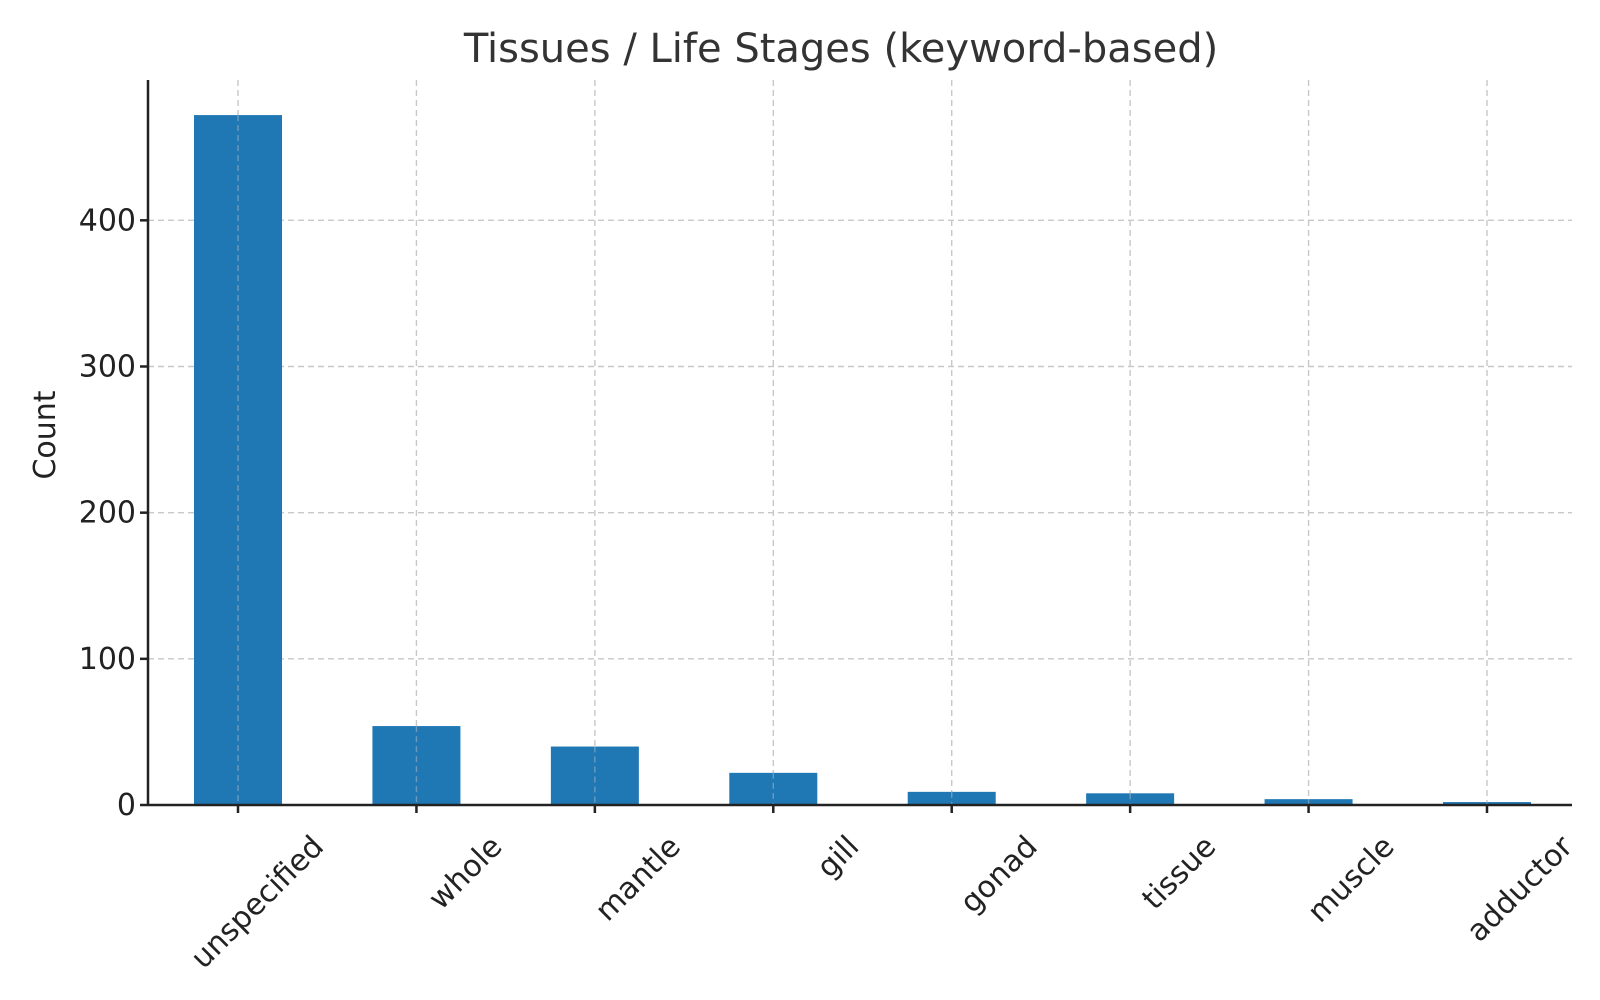 Image resolution: width=1600 pixels, height=1000 pixels. Describe the element at coordinates (1487, 803) in the screenshot. I see `bar-adductor` at that location.